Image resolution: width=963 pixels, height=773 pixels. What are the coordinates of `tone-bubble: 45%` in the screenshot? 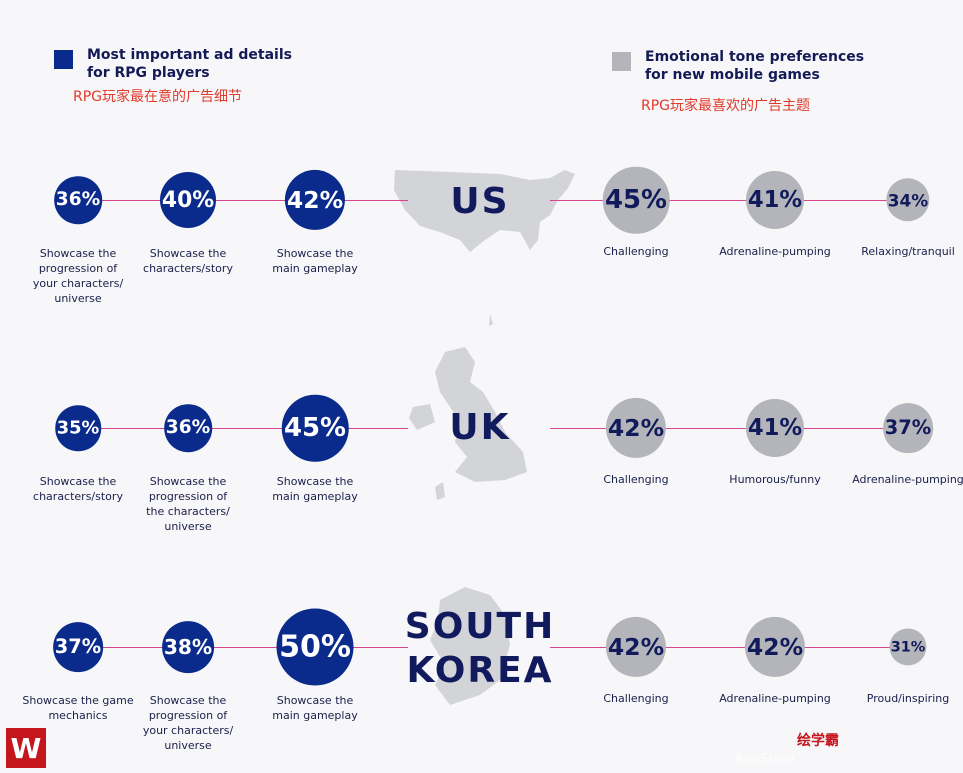 It's located at (636, 200).